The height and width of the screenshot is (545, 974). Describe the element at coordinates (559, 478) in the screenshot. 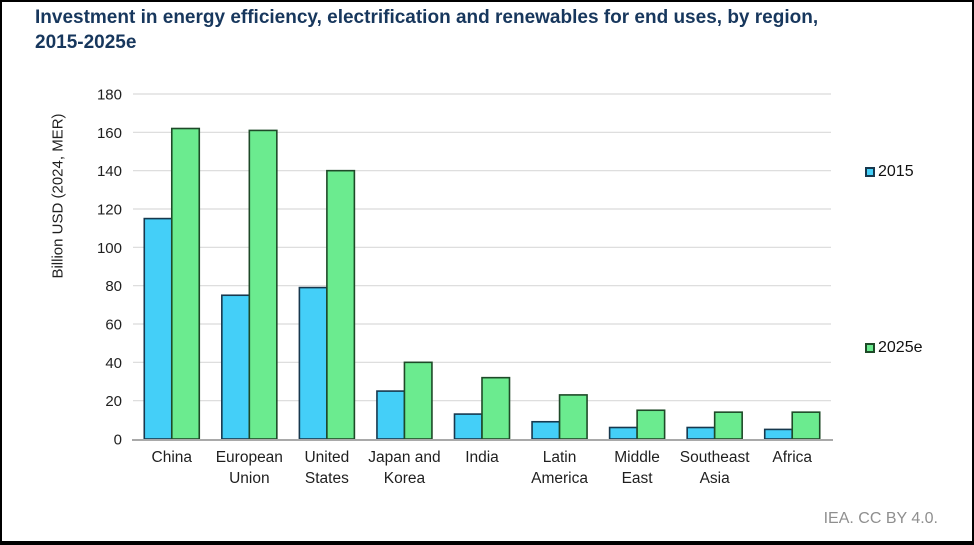

I see `x-category-label: America` at that location.